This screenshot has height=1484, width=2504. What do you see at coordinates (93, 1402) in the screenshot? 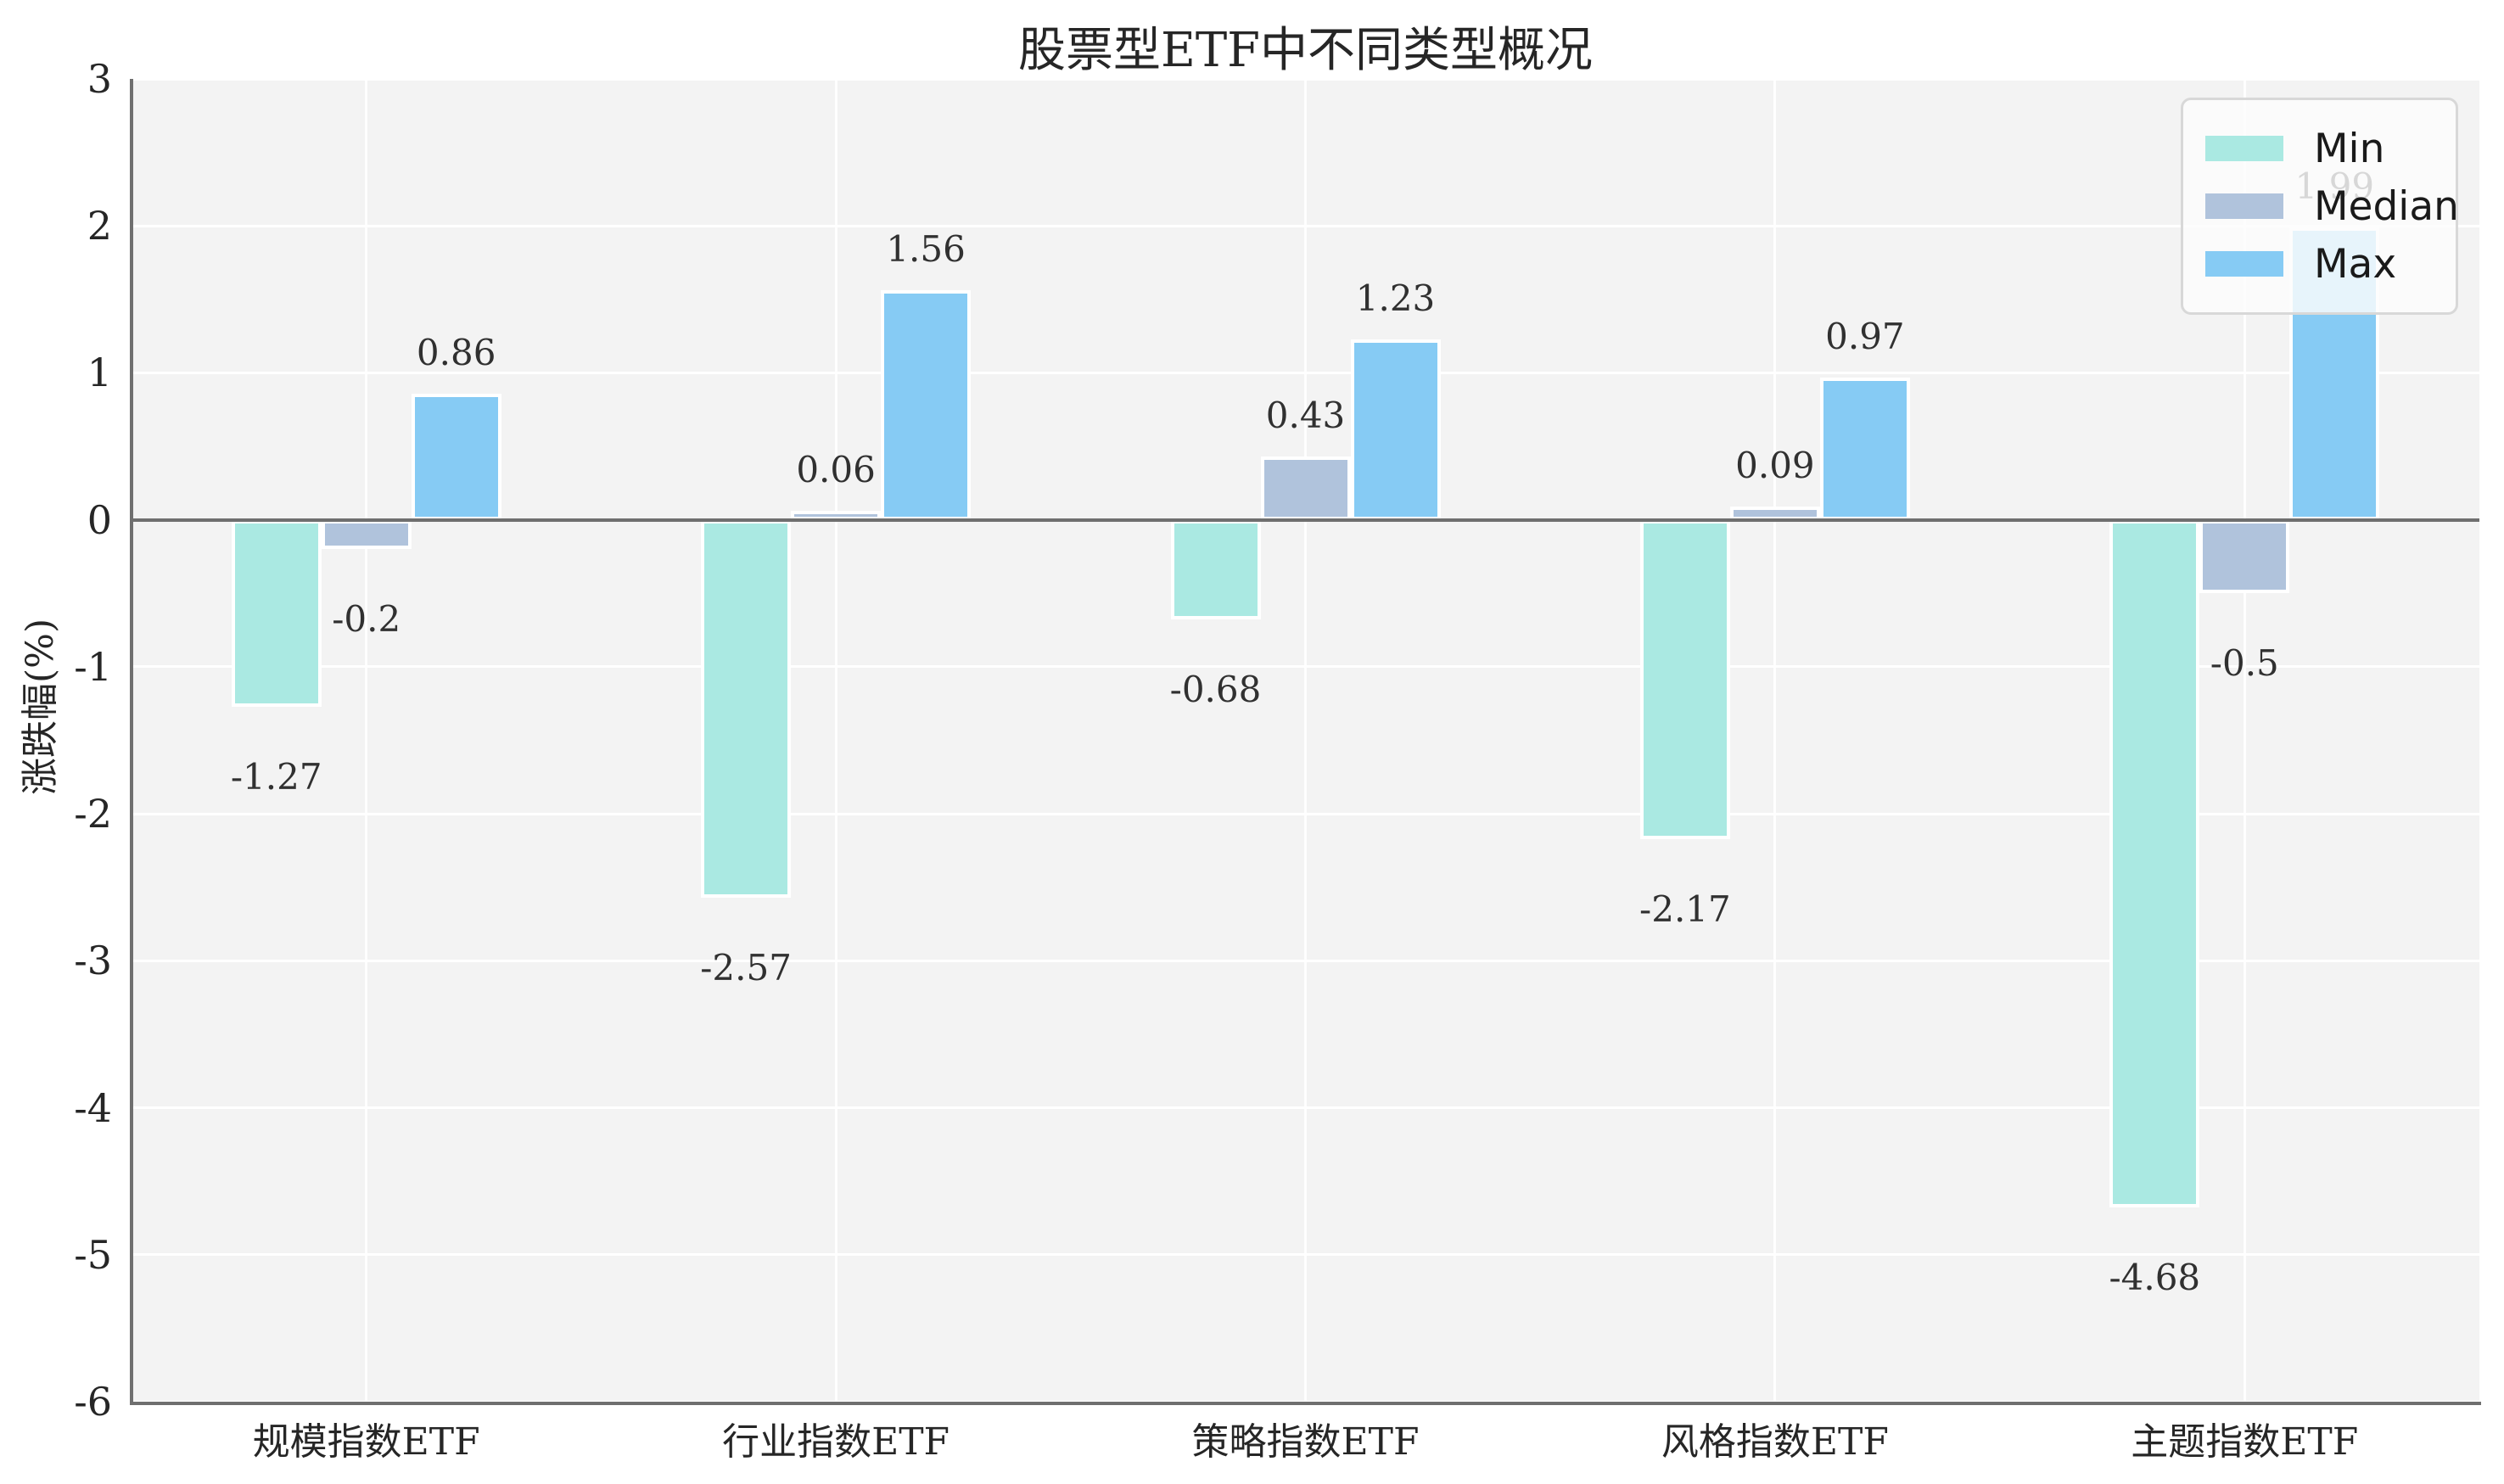
I see `y-tick-label: -6` at bounding box center [93, 1402].